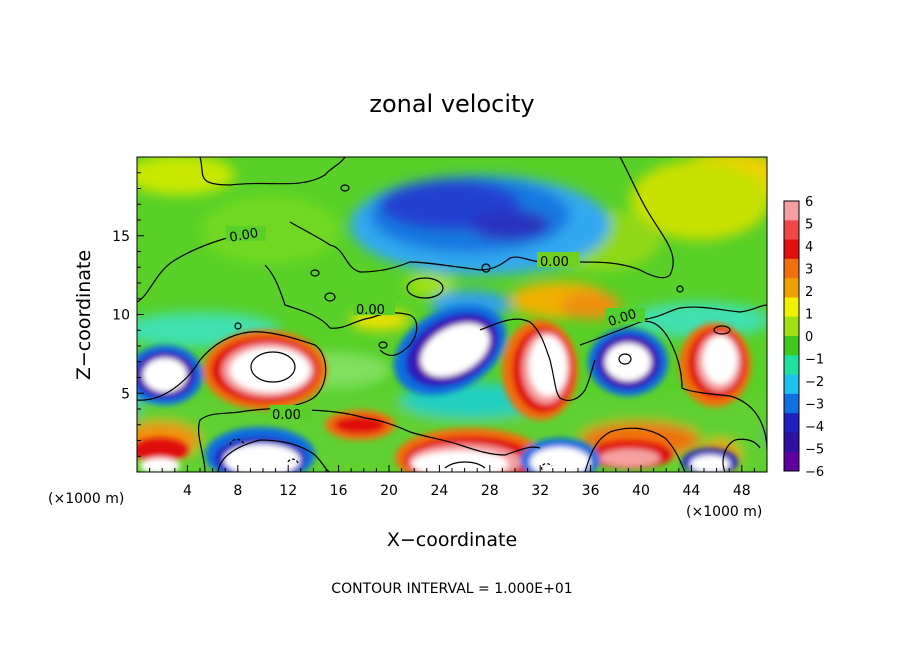 This screenshot has width=904, height=654. Describe the element at coordinates (691, 491) in the screenshot. I see `x-tick-label: 44` at that location.